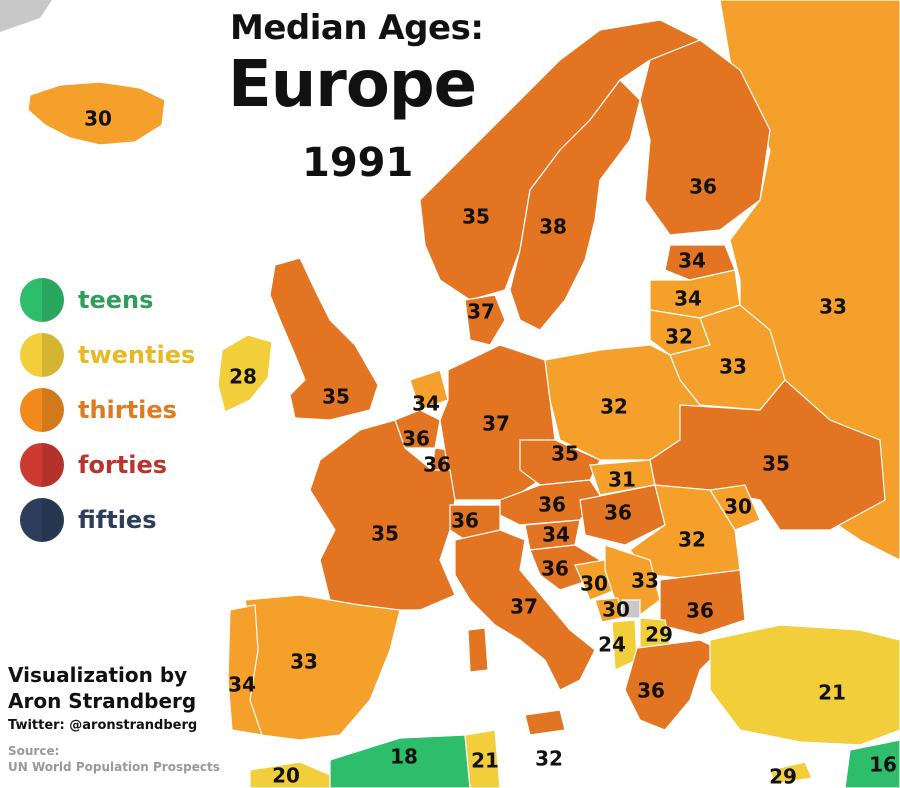 Image resolution: width=900 pixels, height=788 pixels. What do you see at coordinates (883, 765) in the screenshot?
I see `age-label-syria: 16` at bounding box center [883, 765].